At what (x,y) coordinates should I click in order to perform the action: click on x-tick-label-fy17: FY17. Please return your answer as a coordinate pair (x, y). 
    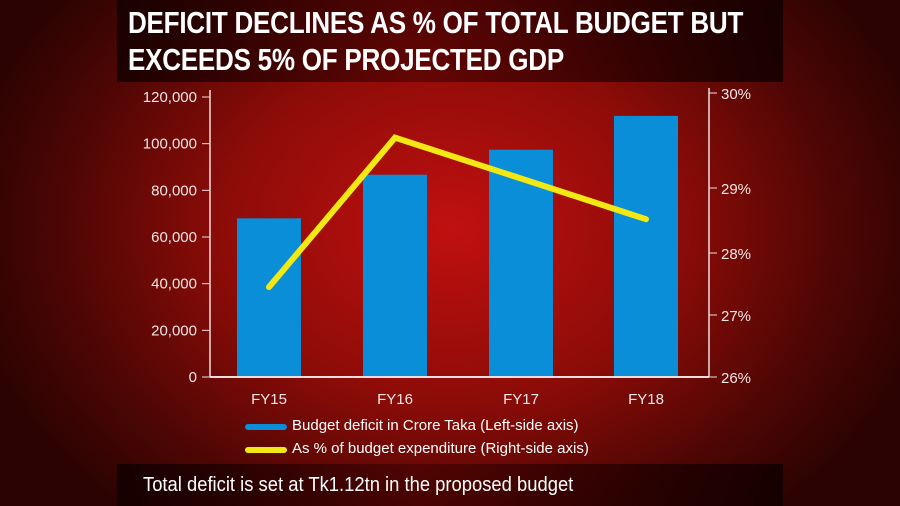
    Looking at the image, I should click on (521, 399).